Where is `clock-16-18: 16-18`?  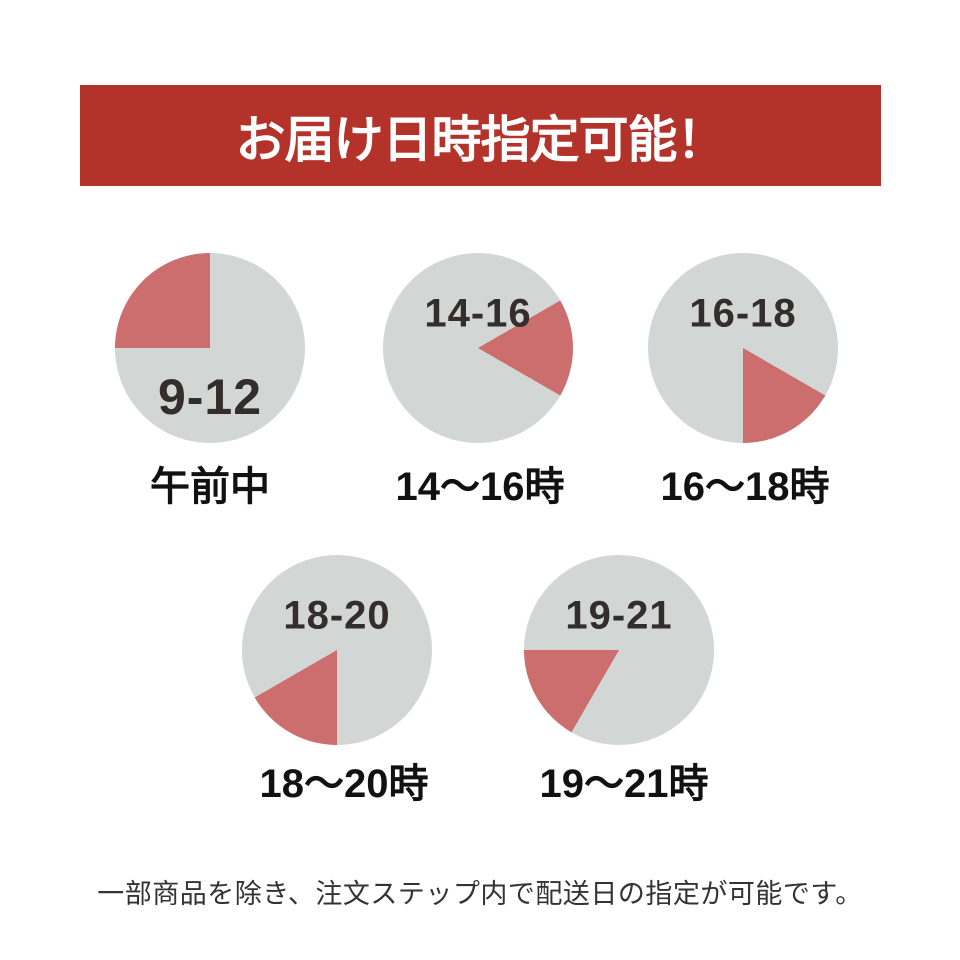 clock-16-18: 16-18 is located at coordinates (743, 348).